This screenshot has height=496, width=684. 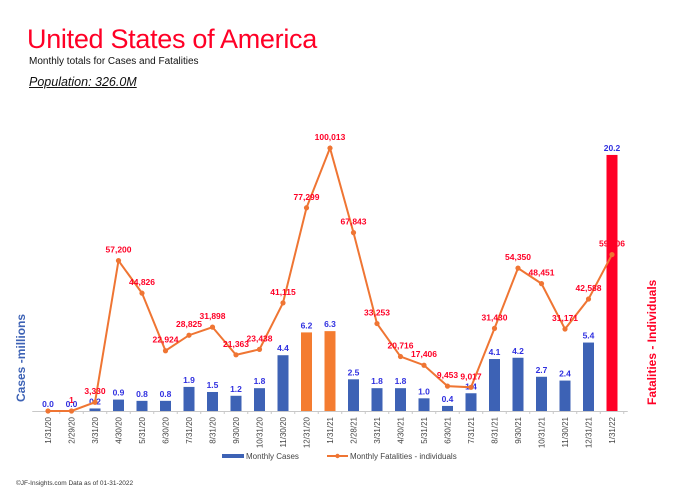 What do you see at coordinates (612, 244) in the screenshot?
I see `fatalities-value-label: 59,506` at bounding box center [612, 244].